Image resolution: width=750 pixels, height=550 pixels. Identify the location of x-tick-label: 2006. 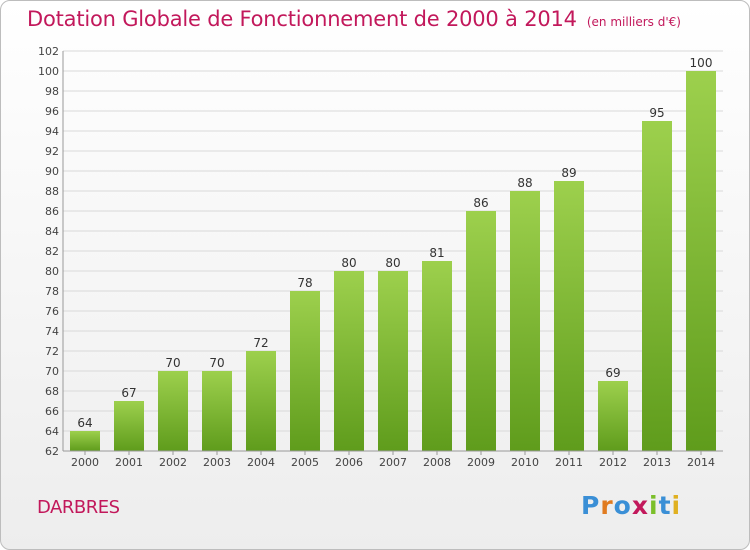
(349, 462).